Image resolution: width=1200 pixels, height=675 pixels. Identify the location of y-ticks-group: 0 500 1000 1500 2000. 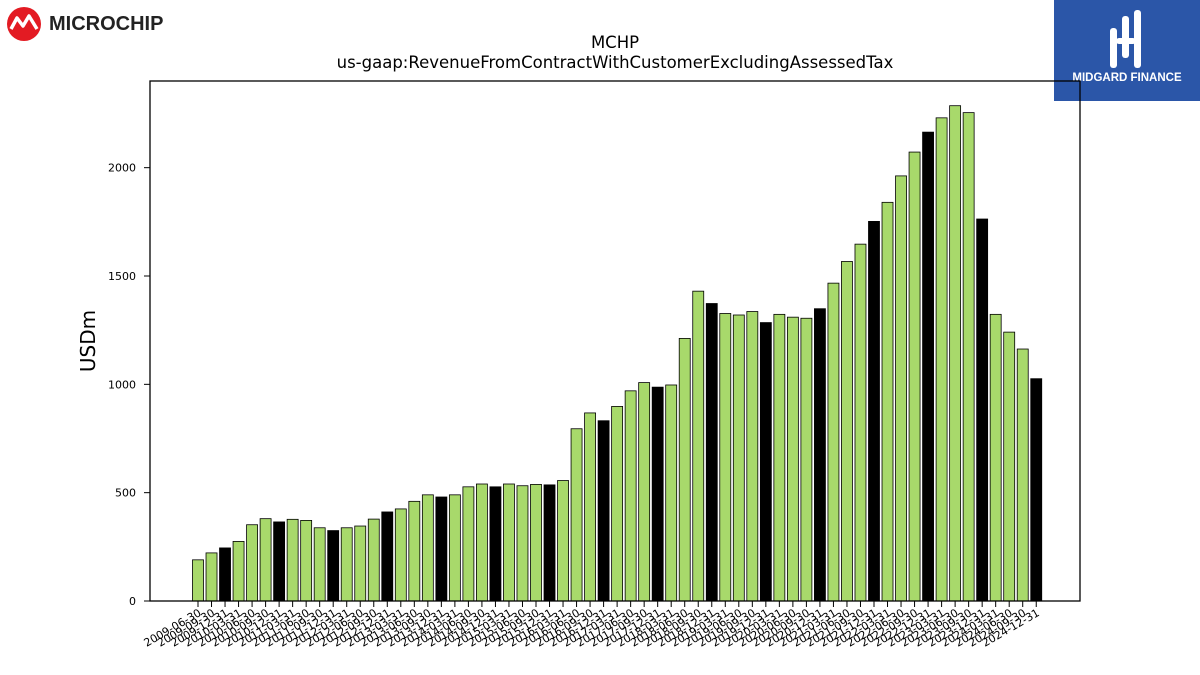
(129, 385).